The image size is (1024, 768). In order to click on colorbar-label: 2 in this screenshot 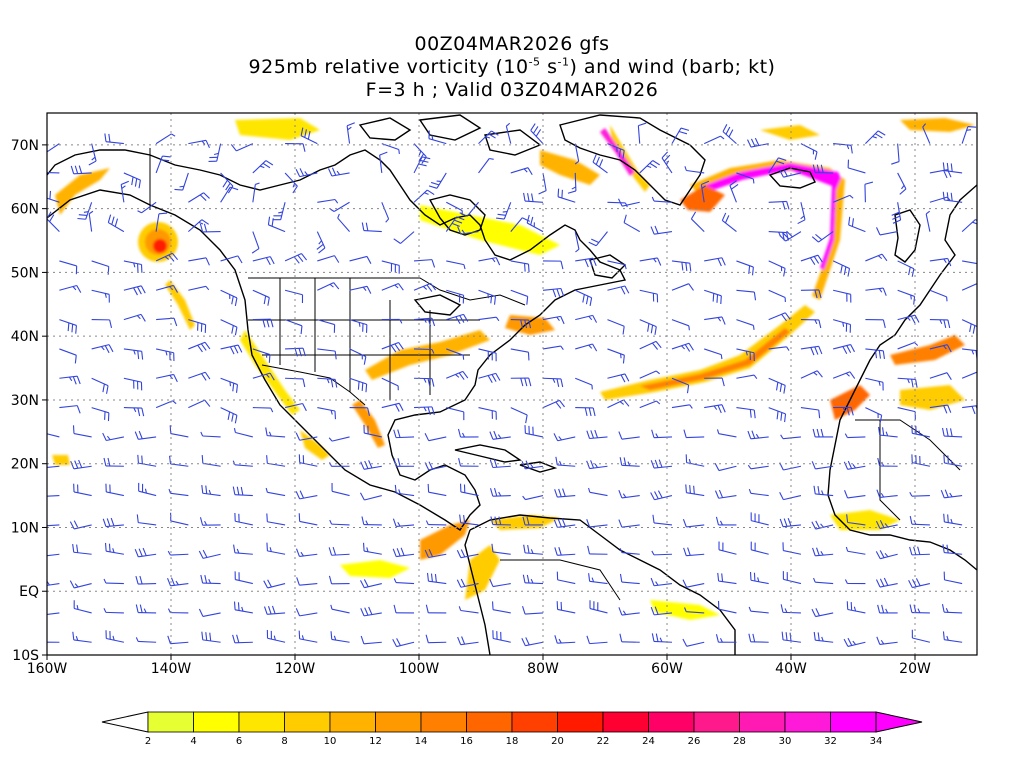, I will do `click(148, 741)`.